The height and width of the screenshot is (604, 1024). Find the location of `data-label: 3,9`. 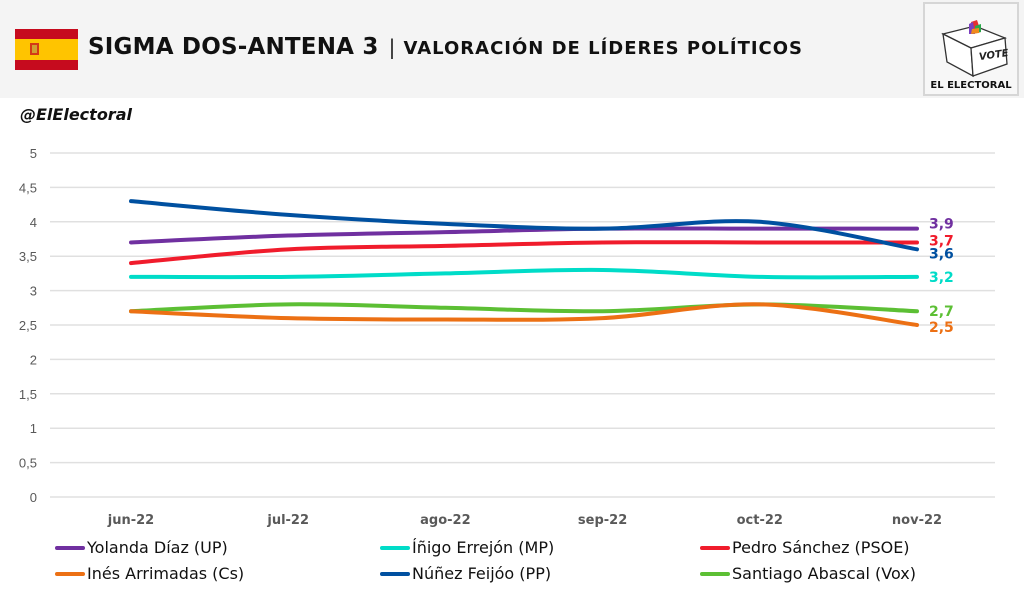

data-label: 3,9 is located at coordinates (941, 225).